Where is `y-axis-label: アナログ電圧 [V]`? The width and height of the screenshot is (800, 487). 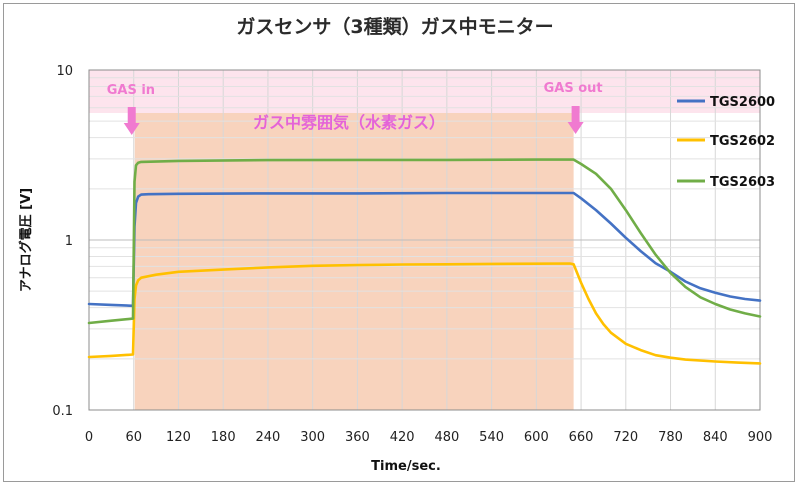
y-axis-label: アナログ電圧 [V] is located at coordinates (26, 240).